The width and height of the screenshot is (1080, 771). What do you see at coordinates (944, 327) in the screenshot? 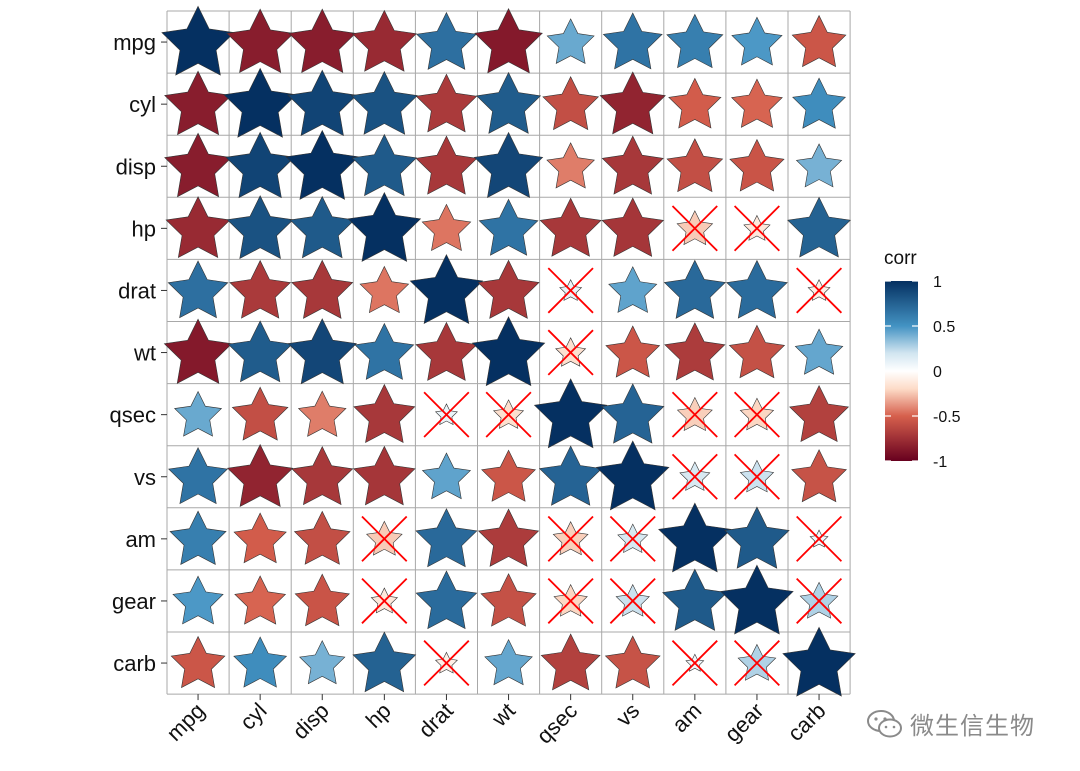
I see `legend-tick-label: 0.5` at bounding box center [944, 327].